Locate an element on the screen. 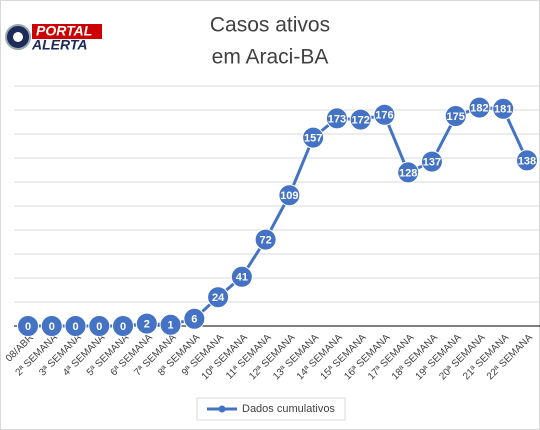 This screenshot has width=540, height=430. data-label: 72 is located at coordinates (265, 241).